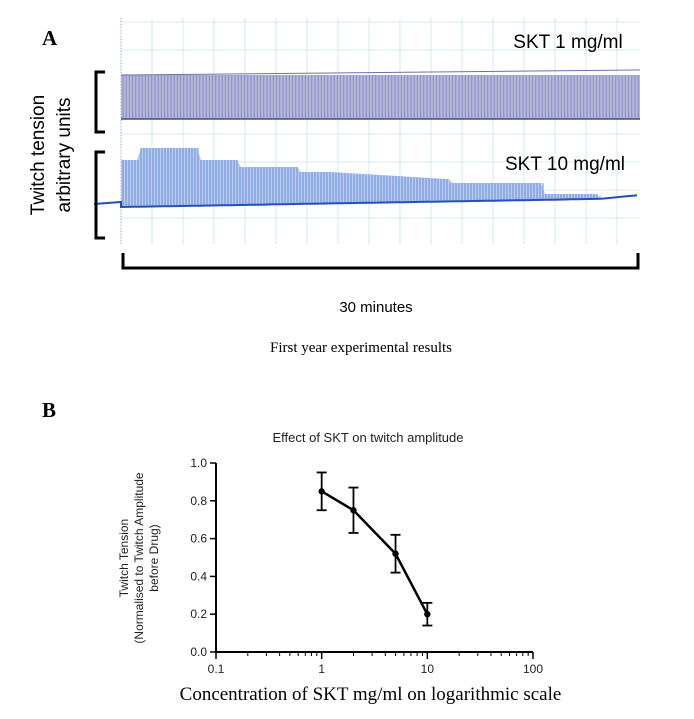  I want to click on trace1-envelope, so click(380, 97).